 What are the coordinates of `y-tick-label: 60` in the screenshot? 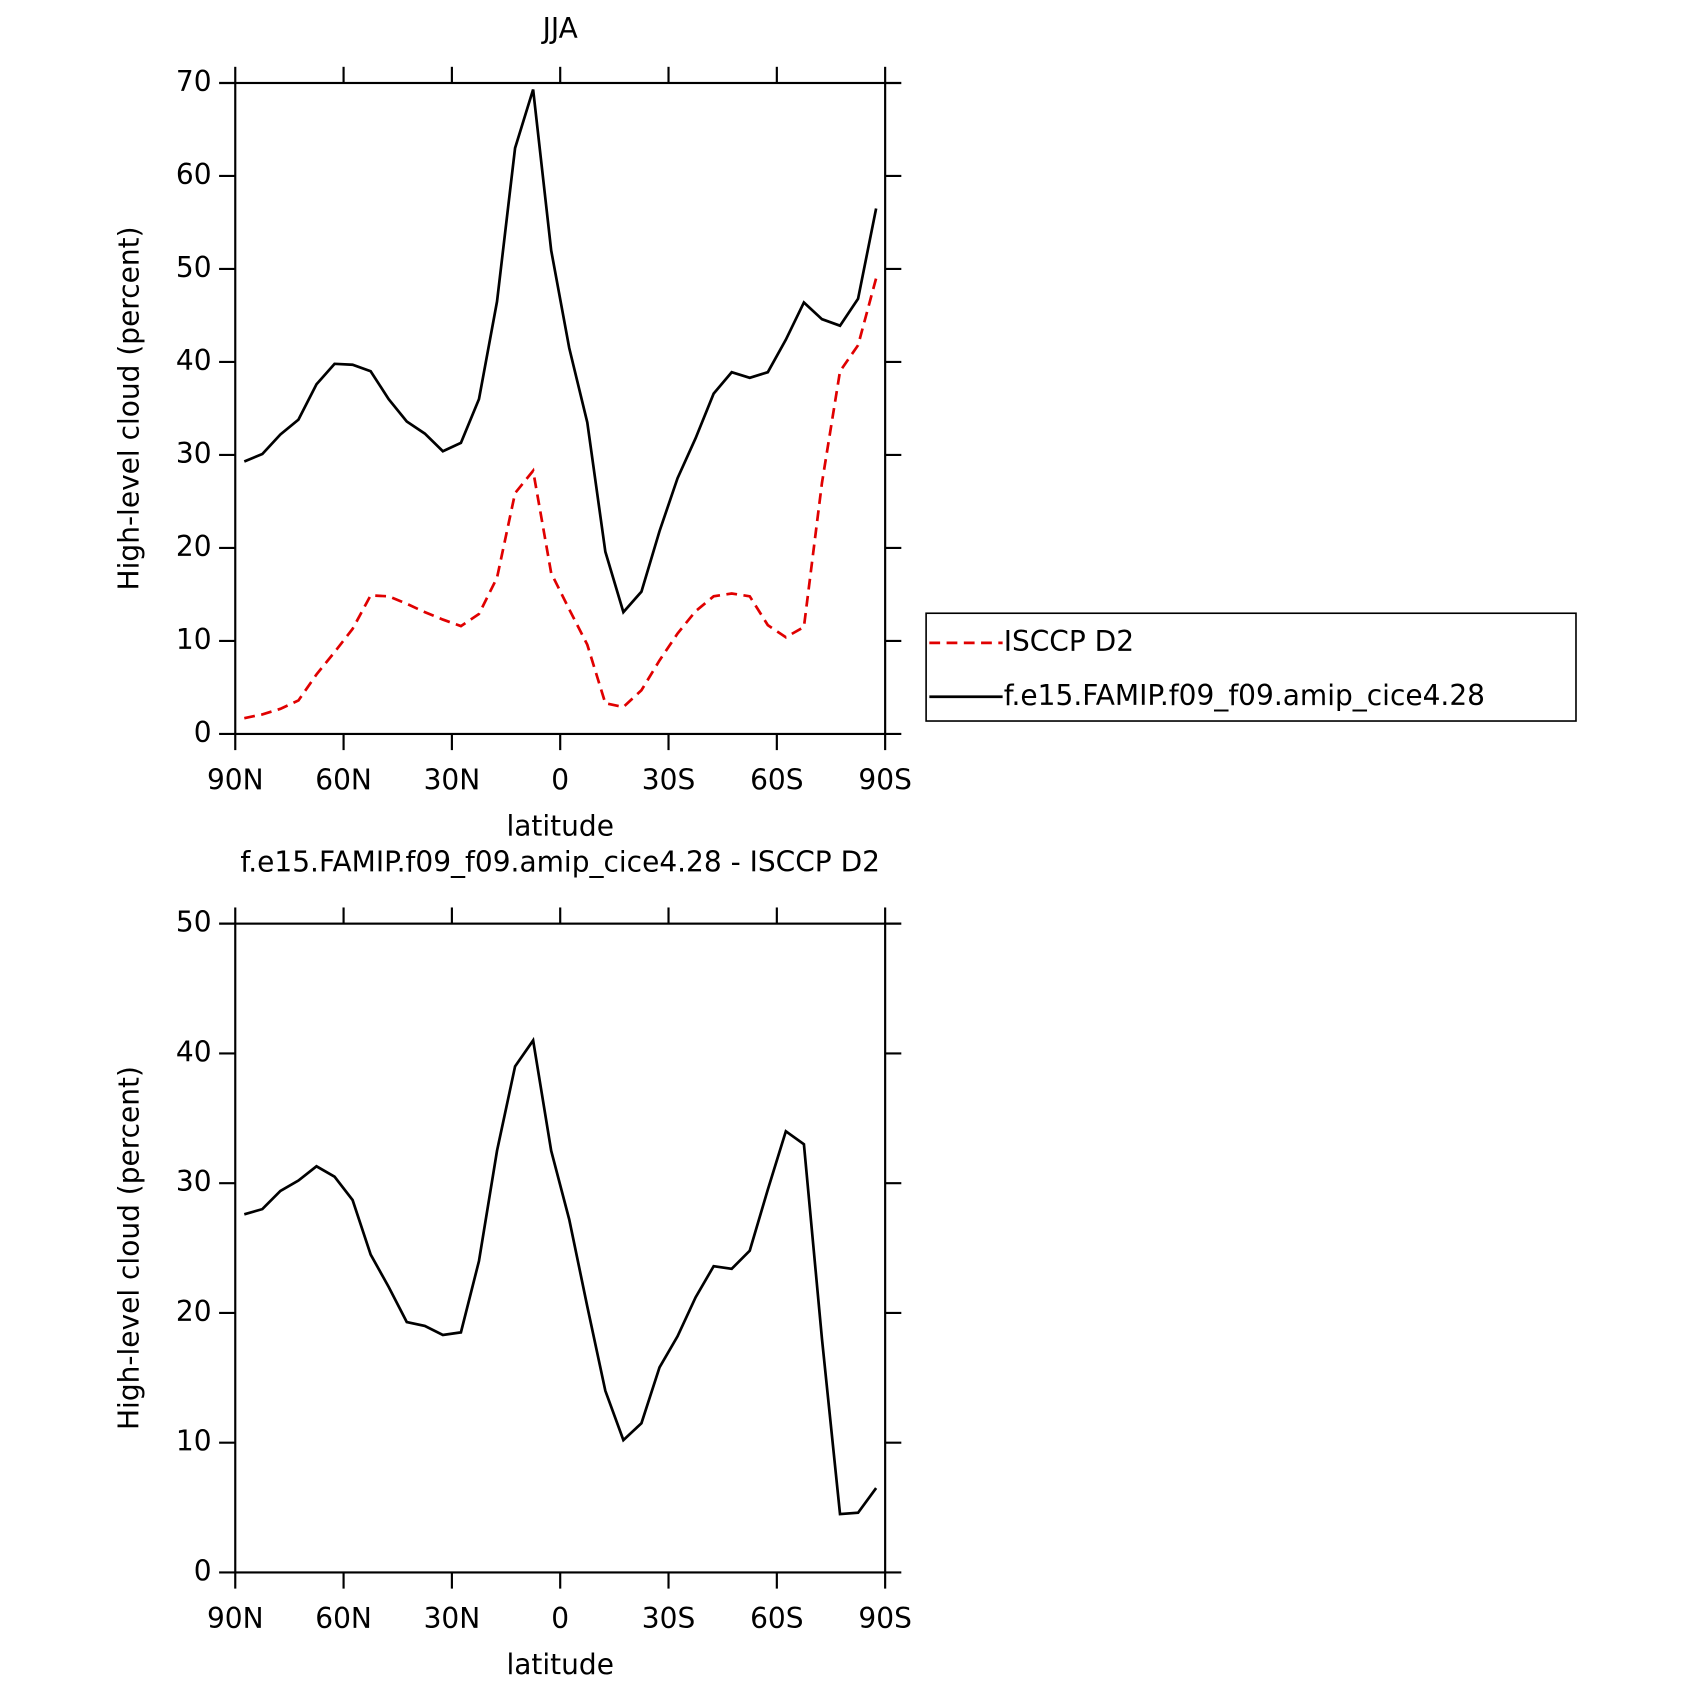 It's located at (194, 174).